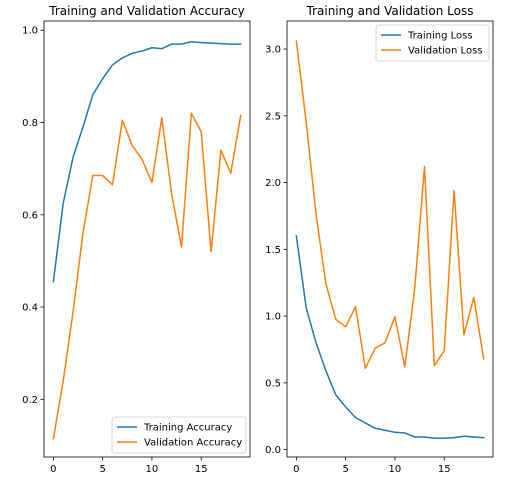 Image resolution: width=521 pixels, height=490 pixels. What do you see at coordinates (273, 116) in the screenshot?
I see `y-tick-label: 2.5` at bounding box center [273, 116].